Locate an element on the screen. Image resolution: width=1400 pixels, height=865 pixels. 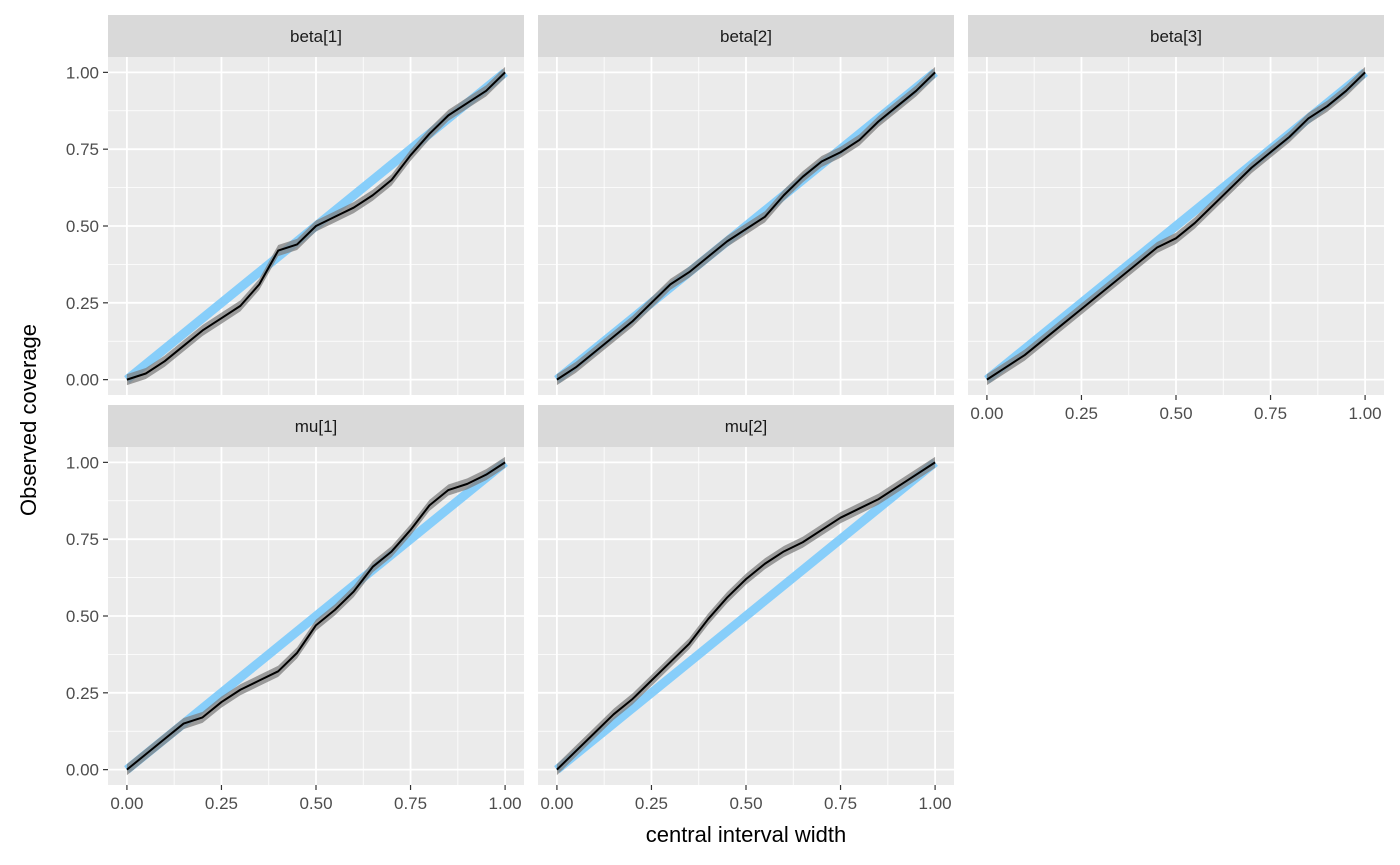
facet-strip-label: mu[1] is located at coordinates (316, 426).